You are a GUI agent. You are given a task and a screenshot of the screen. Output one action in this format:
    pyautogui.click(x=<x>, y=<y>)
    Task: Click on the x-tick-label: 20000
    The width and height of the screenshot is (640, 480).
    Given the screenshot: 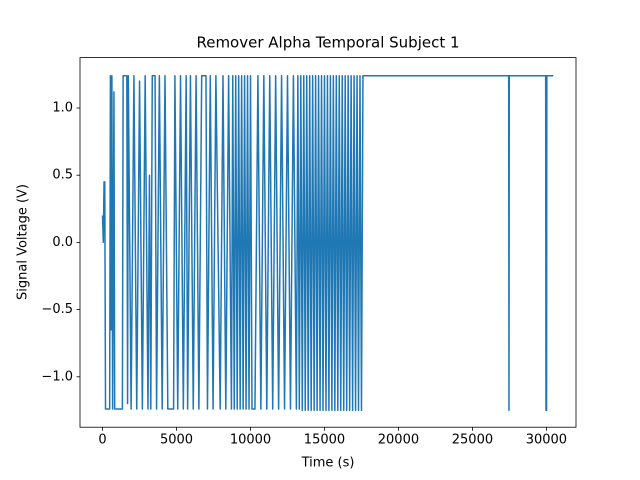 What is the action you would take?
    pyautogui.click(x=398, y=440)
    